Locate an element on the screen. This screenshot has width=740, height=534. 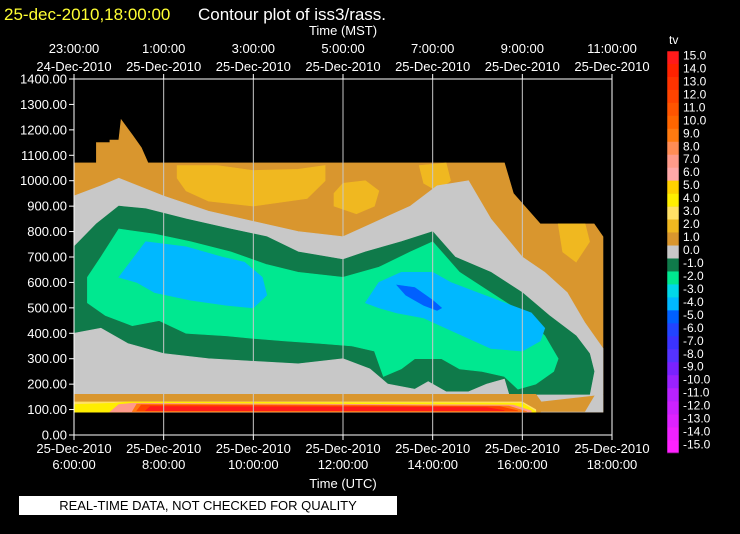
y-tick-label: 500.00 is located at coordinates (47, 307).